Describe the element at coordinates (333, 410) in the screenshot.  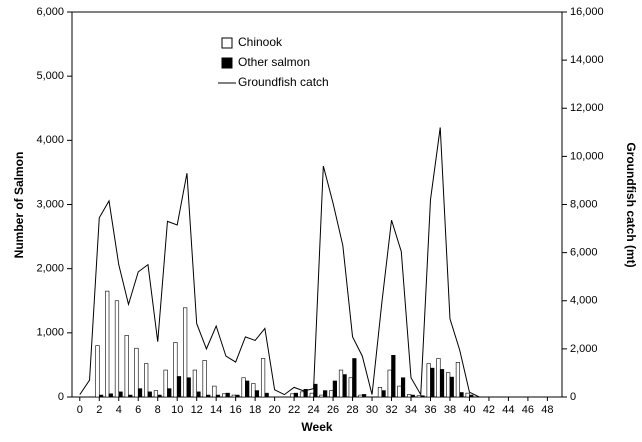
I see `x-tick-label: 26` at that location.